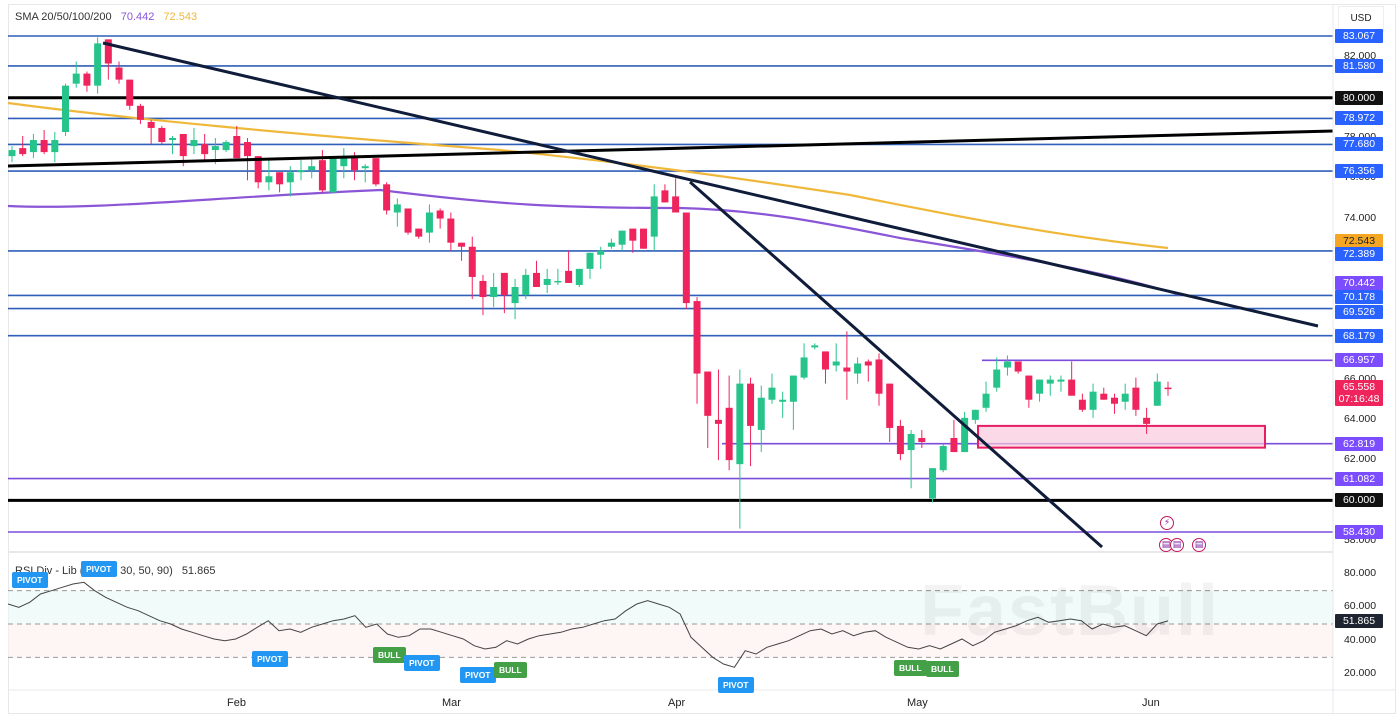 The image size is (1400, 718). I want to click on price-tag: 72.543, so click(1359, 241).